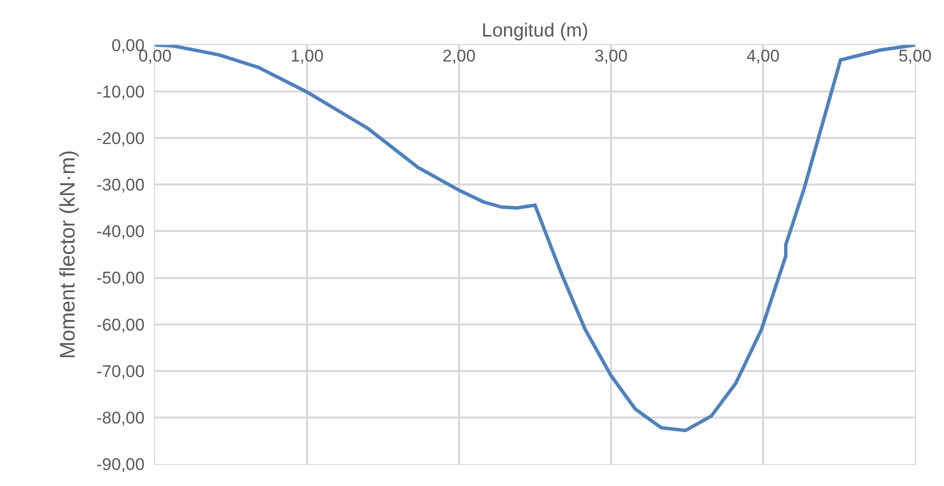 The width and height of the screenshot is (944, 486). I want to click on y-tick-label: -60,00, so click(120, 324).